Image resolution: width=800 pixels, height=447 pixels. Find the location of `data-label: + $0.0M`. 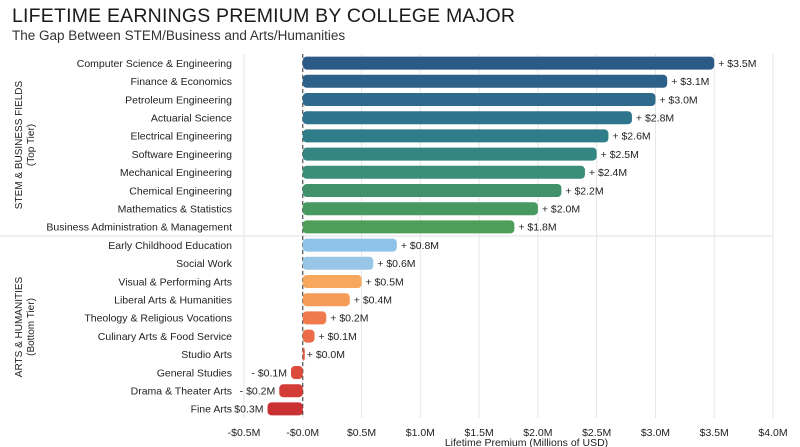

data-label: + $0.0M is located at coordinates (326, 355).